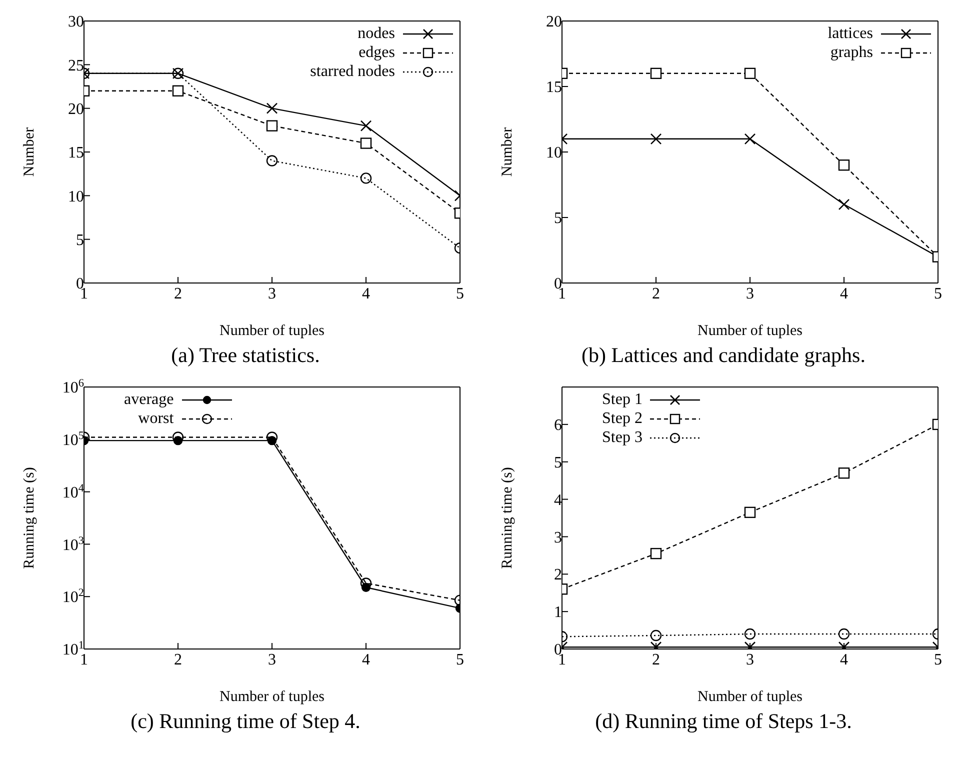 Image resolution: width=970 pixels, height=783 pixels. I want to click on text: (b) Lattices and candidate graphs., so click(723, 355).